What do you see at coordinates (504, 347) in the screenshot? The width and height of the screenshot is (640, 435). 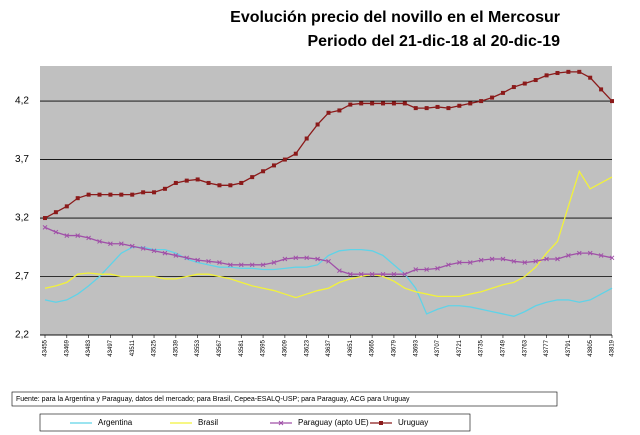 I see `x-tick-label: 43749` at bounding box center [504, 347].